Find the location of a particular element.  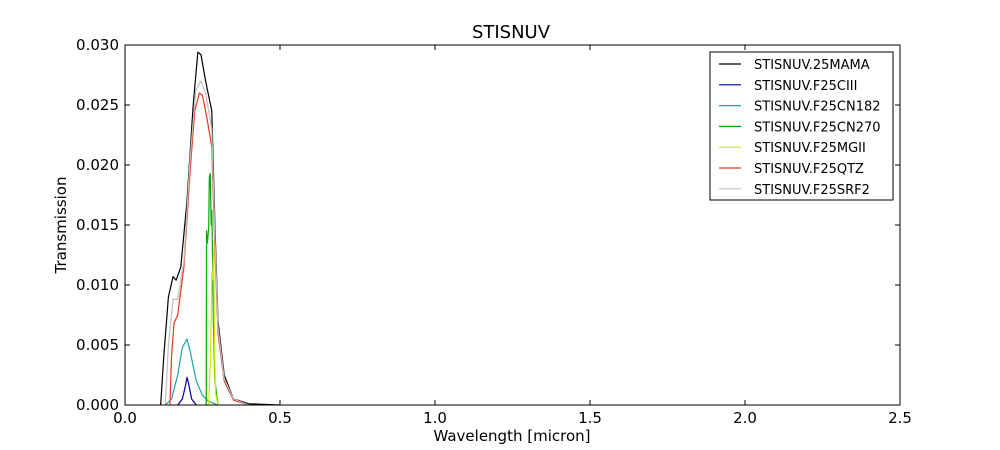

legend-label-0: STISNUV.25MAMA is located at coordinates (812, 65).